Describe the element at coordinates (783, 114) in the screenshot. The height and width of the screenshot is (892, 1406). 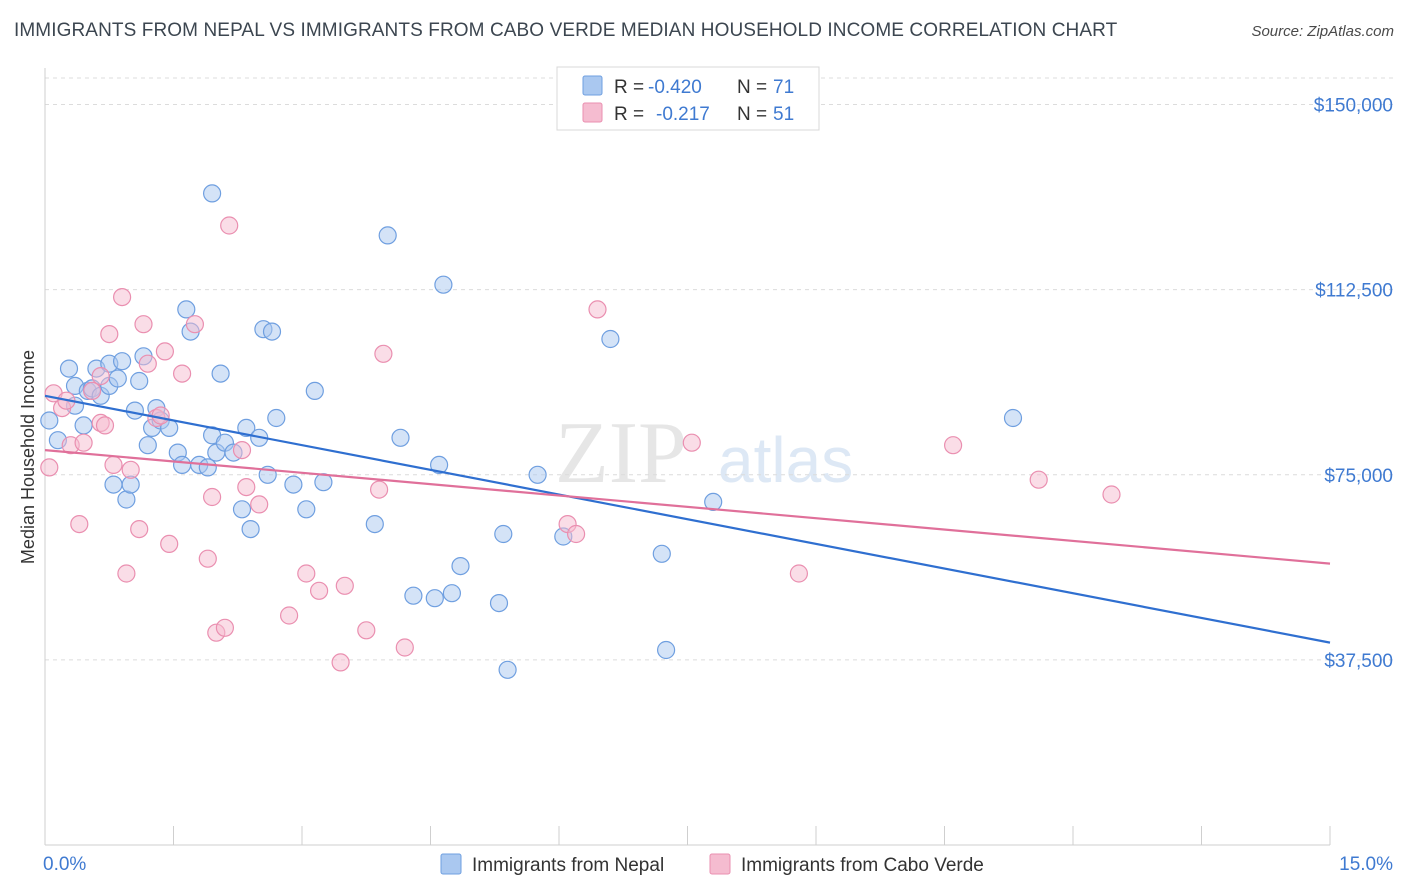
I see `legend-n-value-cabo-verde: 51` at that location.